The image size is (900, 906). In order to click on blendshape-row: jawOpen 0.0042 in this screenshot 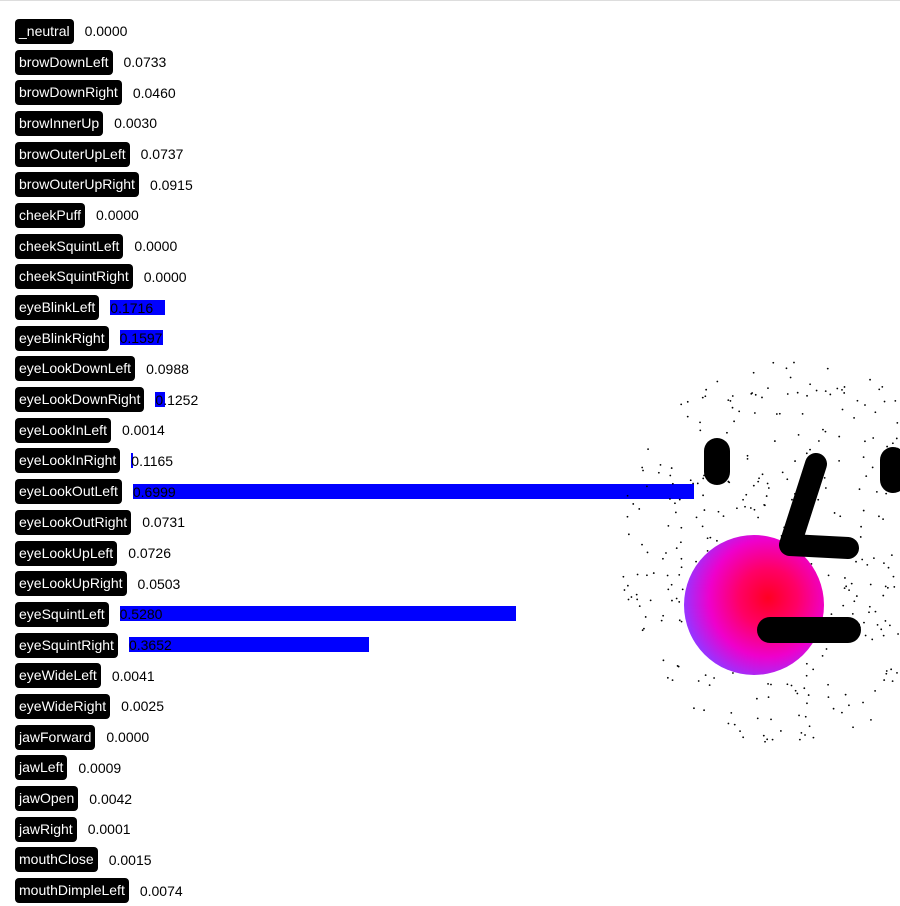, I will do `click(106, 798)`.